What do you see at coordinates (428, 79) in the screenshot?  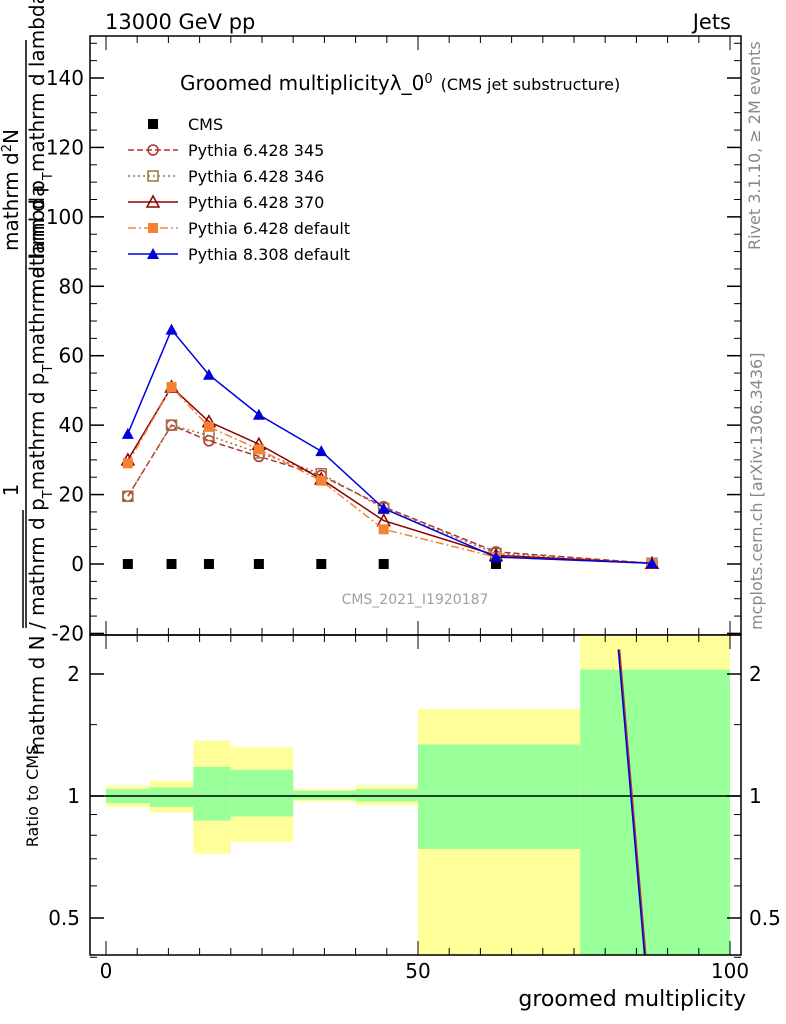 I see `title-sup: 0` at bounding box center [428, 79].